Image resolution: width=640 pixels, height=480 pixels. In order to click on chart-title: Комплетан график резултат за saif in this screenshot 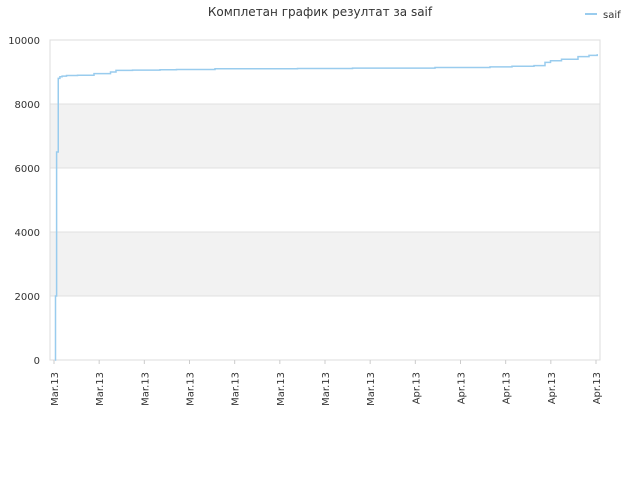, I will do `click(320, 12)`.